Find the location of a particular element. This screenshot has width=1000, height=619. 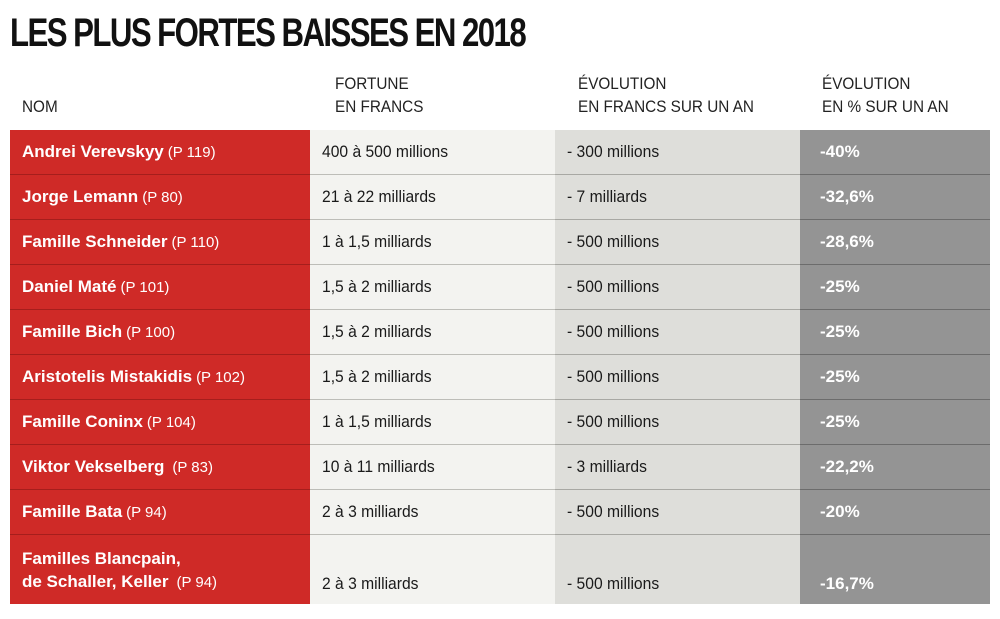

person-name: Aristotelis Mistakidis is located at coordinates (107, 376).